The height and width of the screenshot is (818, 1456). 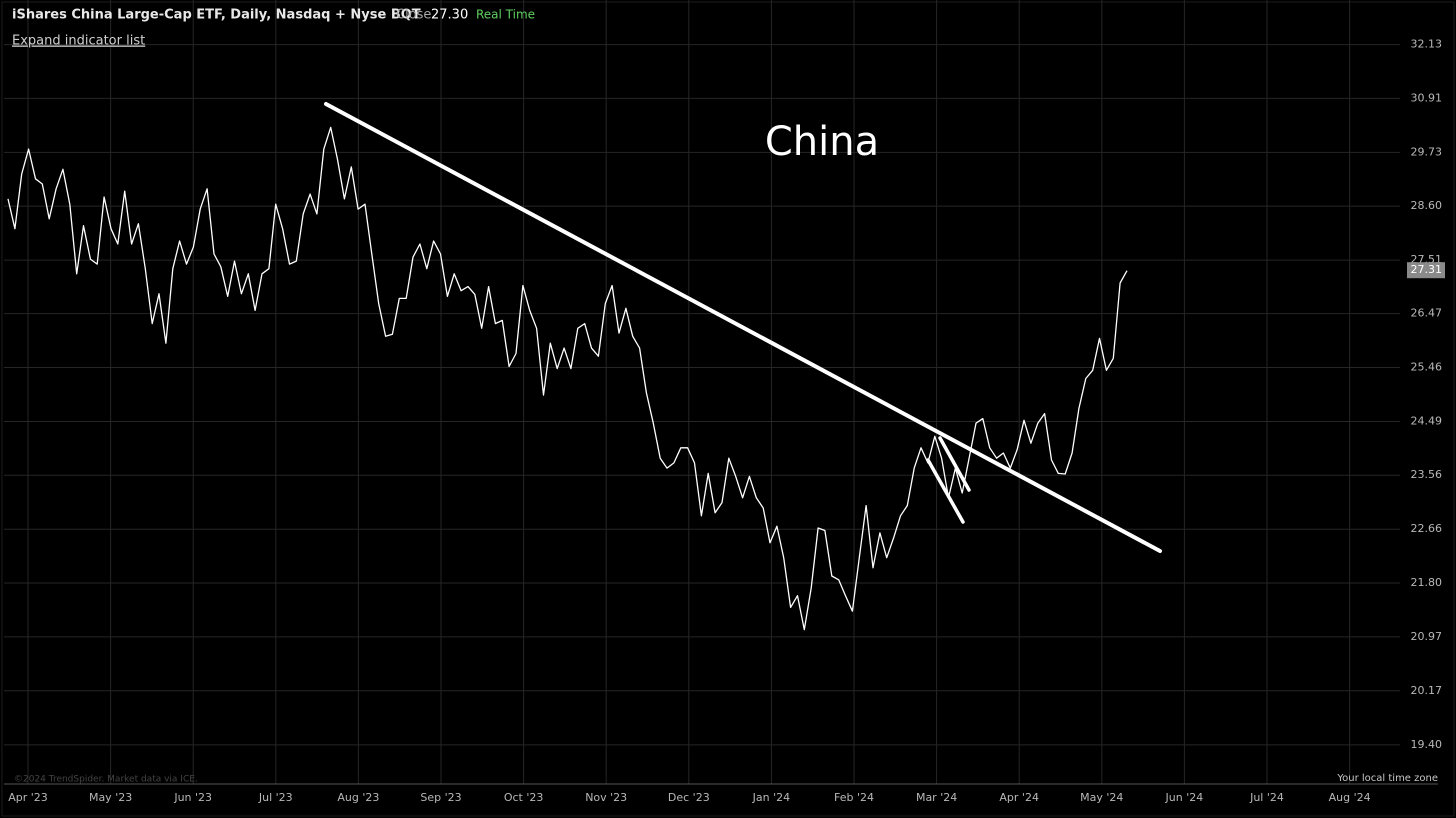 What do you see at coordinates (1427, 474) in the screenshot?
I see `y-tick-label: 23.56` at bounding box center [1427, 474].